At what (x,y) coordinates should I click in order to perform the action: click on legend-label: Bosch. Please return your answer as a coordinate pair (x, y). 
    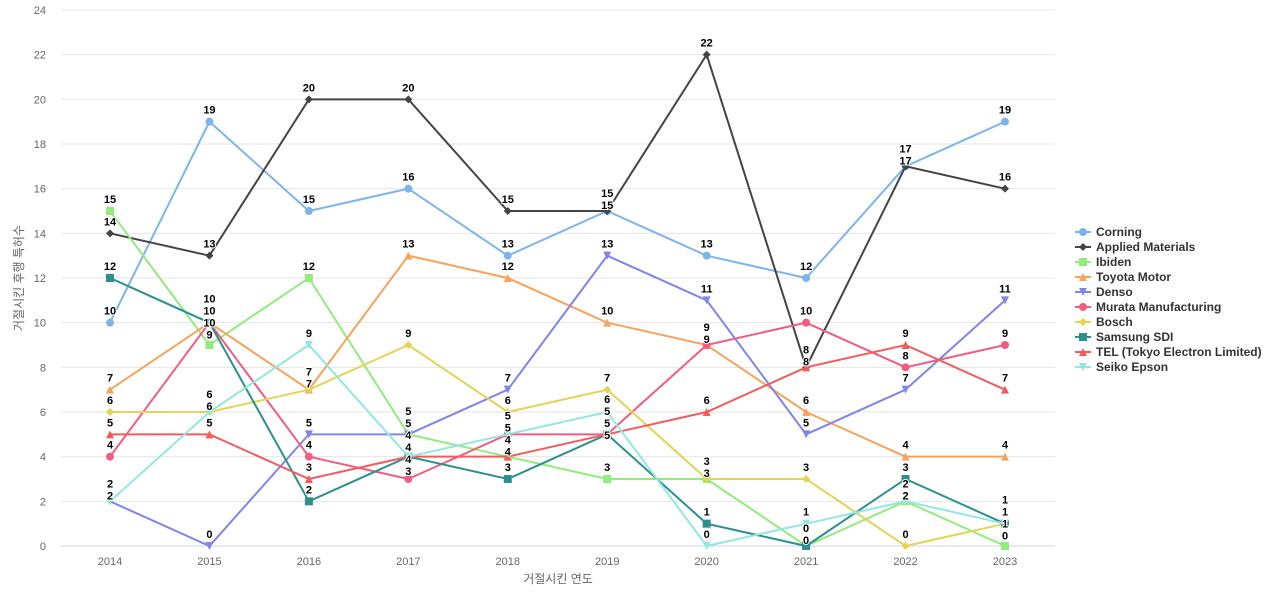
    Looking at the image, I should click on (1114, 321).